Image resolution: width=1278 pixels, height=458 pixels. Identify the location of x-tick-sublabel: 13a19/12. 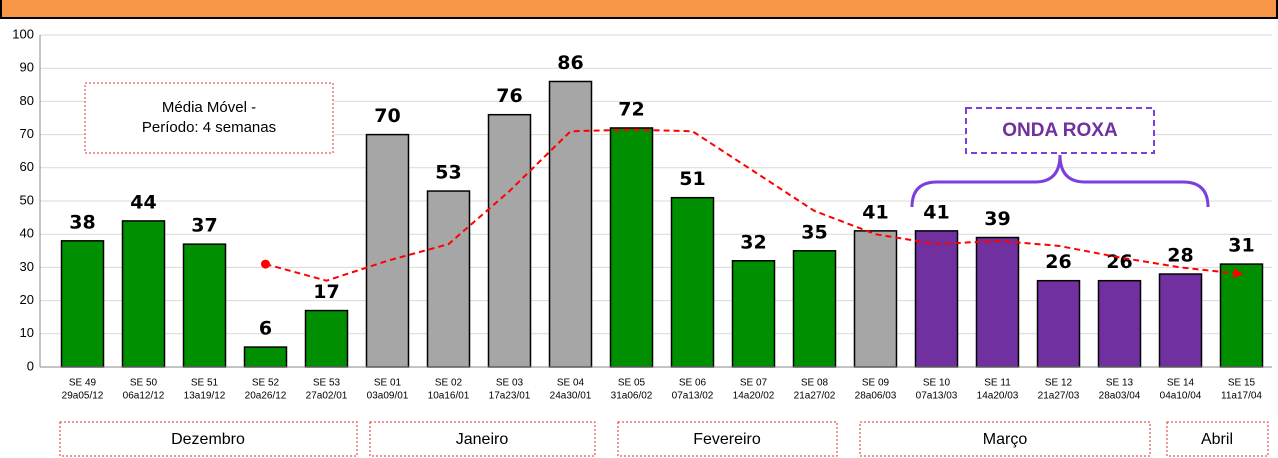
(205, 396).